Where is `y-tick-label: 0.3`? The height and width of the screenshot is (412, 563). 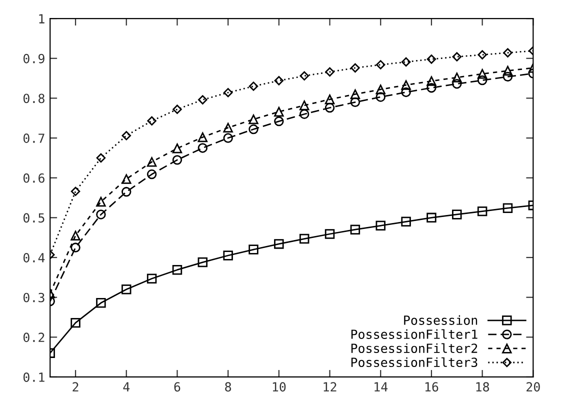 y-tick-label: 0.3 is located at coordinates (33, 297).